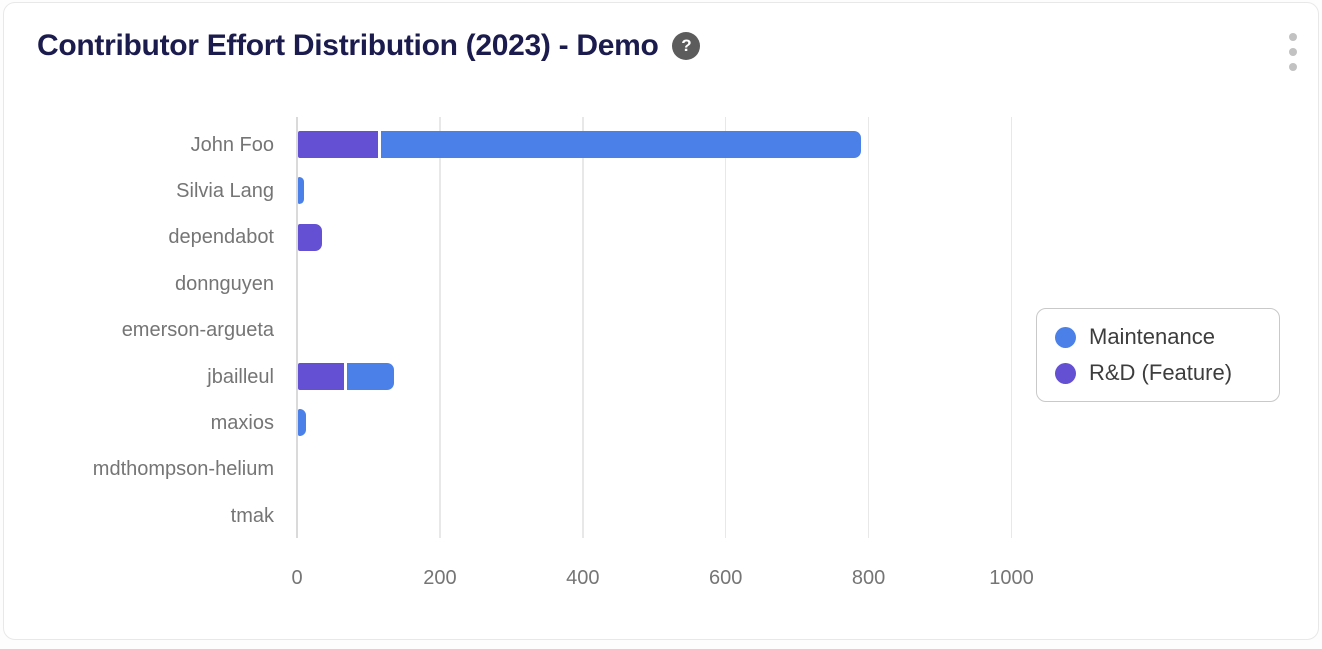 This screenshot has height=649, width=1322. Describe the element at coordinates (242, 422) in the screenshot. I see `category-label: maxios` at that location.